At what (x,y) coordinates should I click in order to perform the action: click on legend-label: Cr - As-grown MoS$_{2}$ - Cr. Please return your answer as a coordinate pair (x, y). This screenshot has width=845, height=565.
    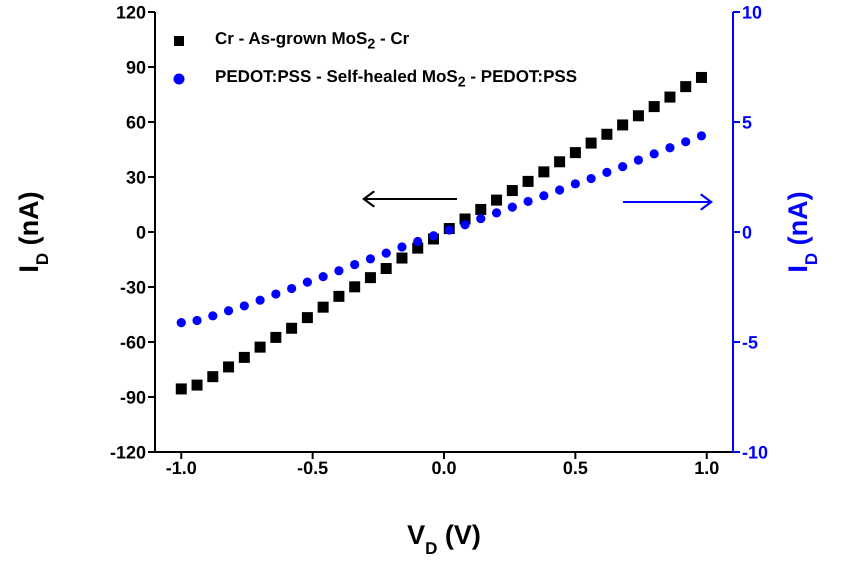
    Looking at the image, I should click on (312, 41).